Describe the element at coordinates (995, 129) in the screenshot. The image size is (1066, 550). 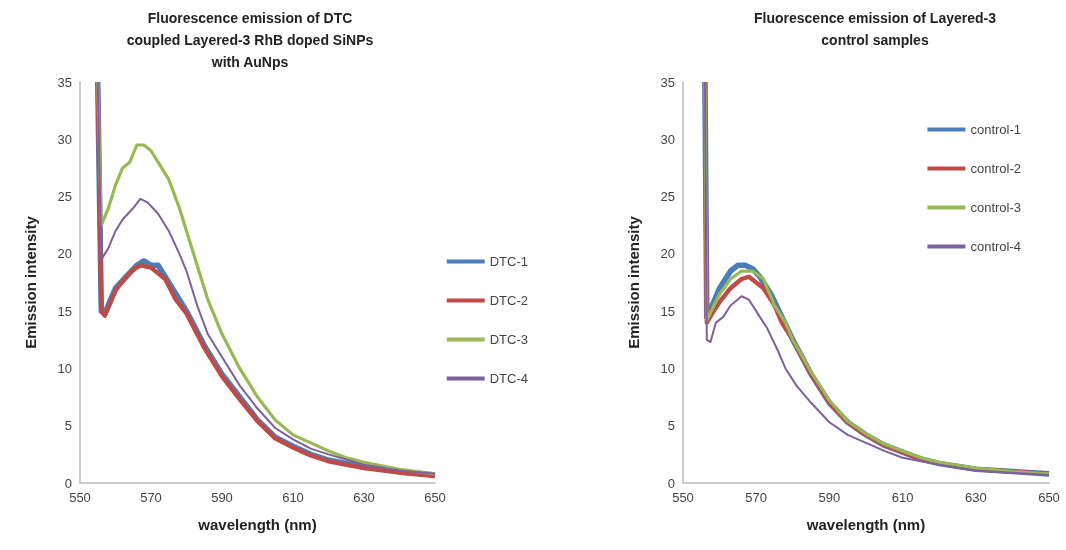
I see `legend-label: control-1` at that location.